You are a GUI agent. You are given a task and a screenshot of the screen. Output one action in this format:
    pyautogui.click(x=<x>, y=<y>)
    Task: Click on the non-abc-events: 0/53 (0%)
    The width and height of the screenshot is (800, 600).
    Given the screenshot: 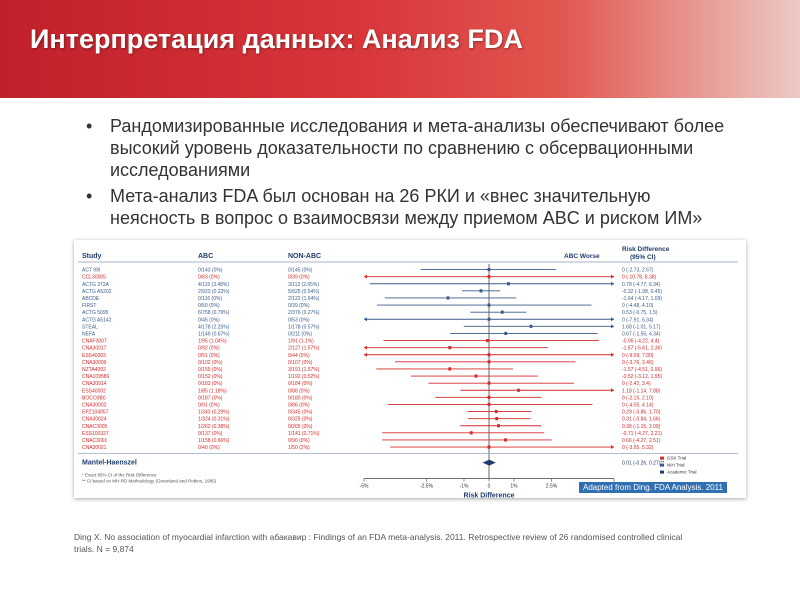 What is the action you would take?
    pyautogui.click(x=299, y=320)
    